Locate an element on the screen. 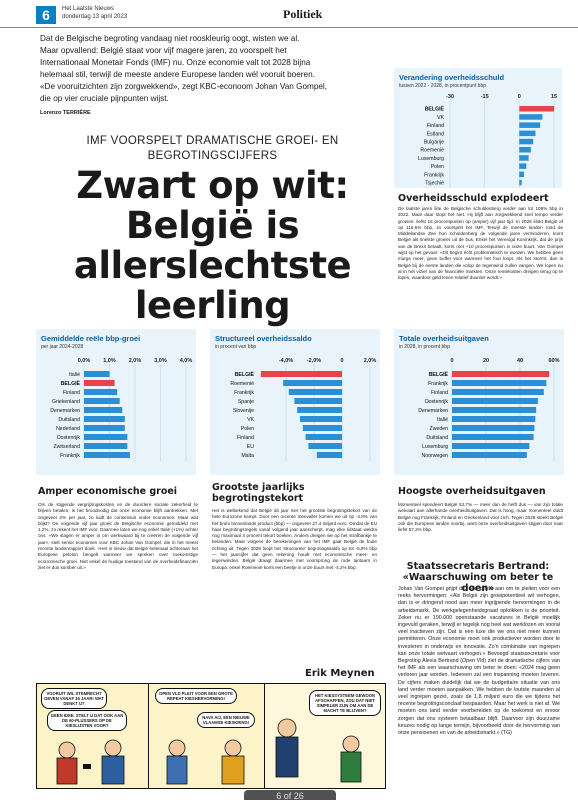 Image resolution: width=578 pixels, height=800 pixels. category-label: Noorwegen is located at coordinates (434, 456).